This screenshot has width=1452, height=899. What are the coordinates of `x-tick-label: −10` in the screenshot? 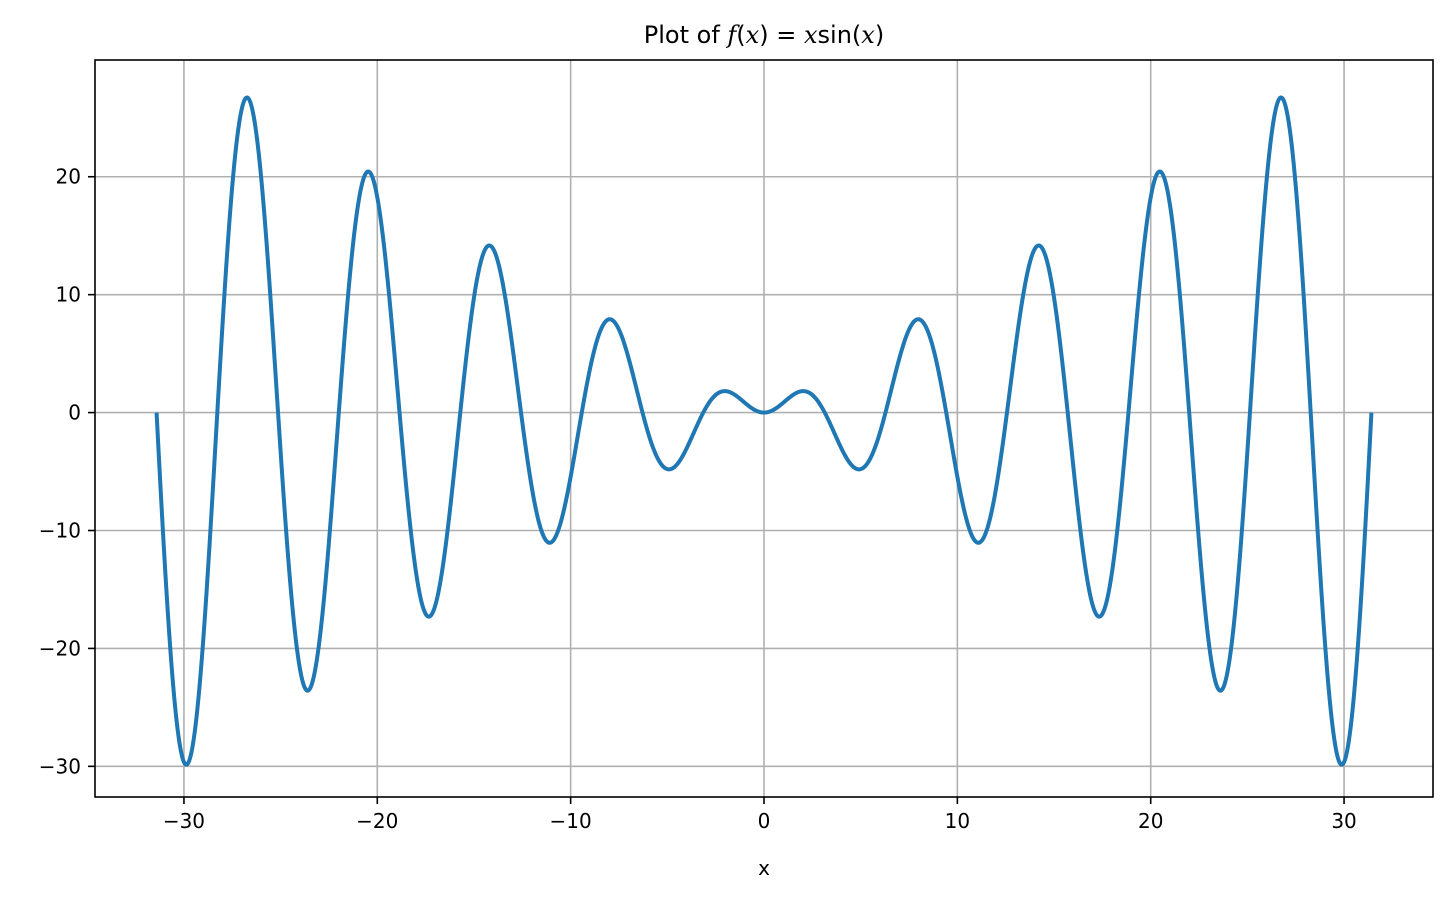 It's located at (571, 821).